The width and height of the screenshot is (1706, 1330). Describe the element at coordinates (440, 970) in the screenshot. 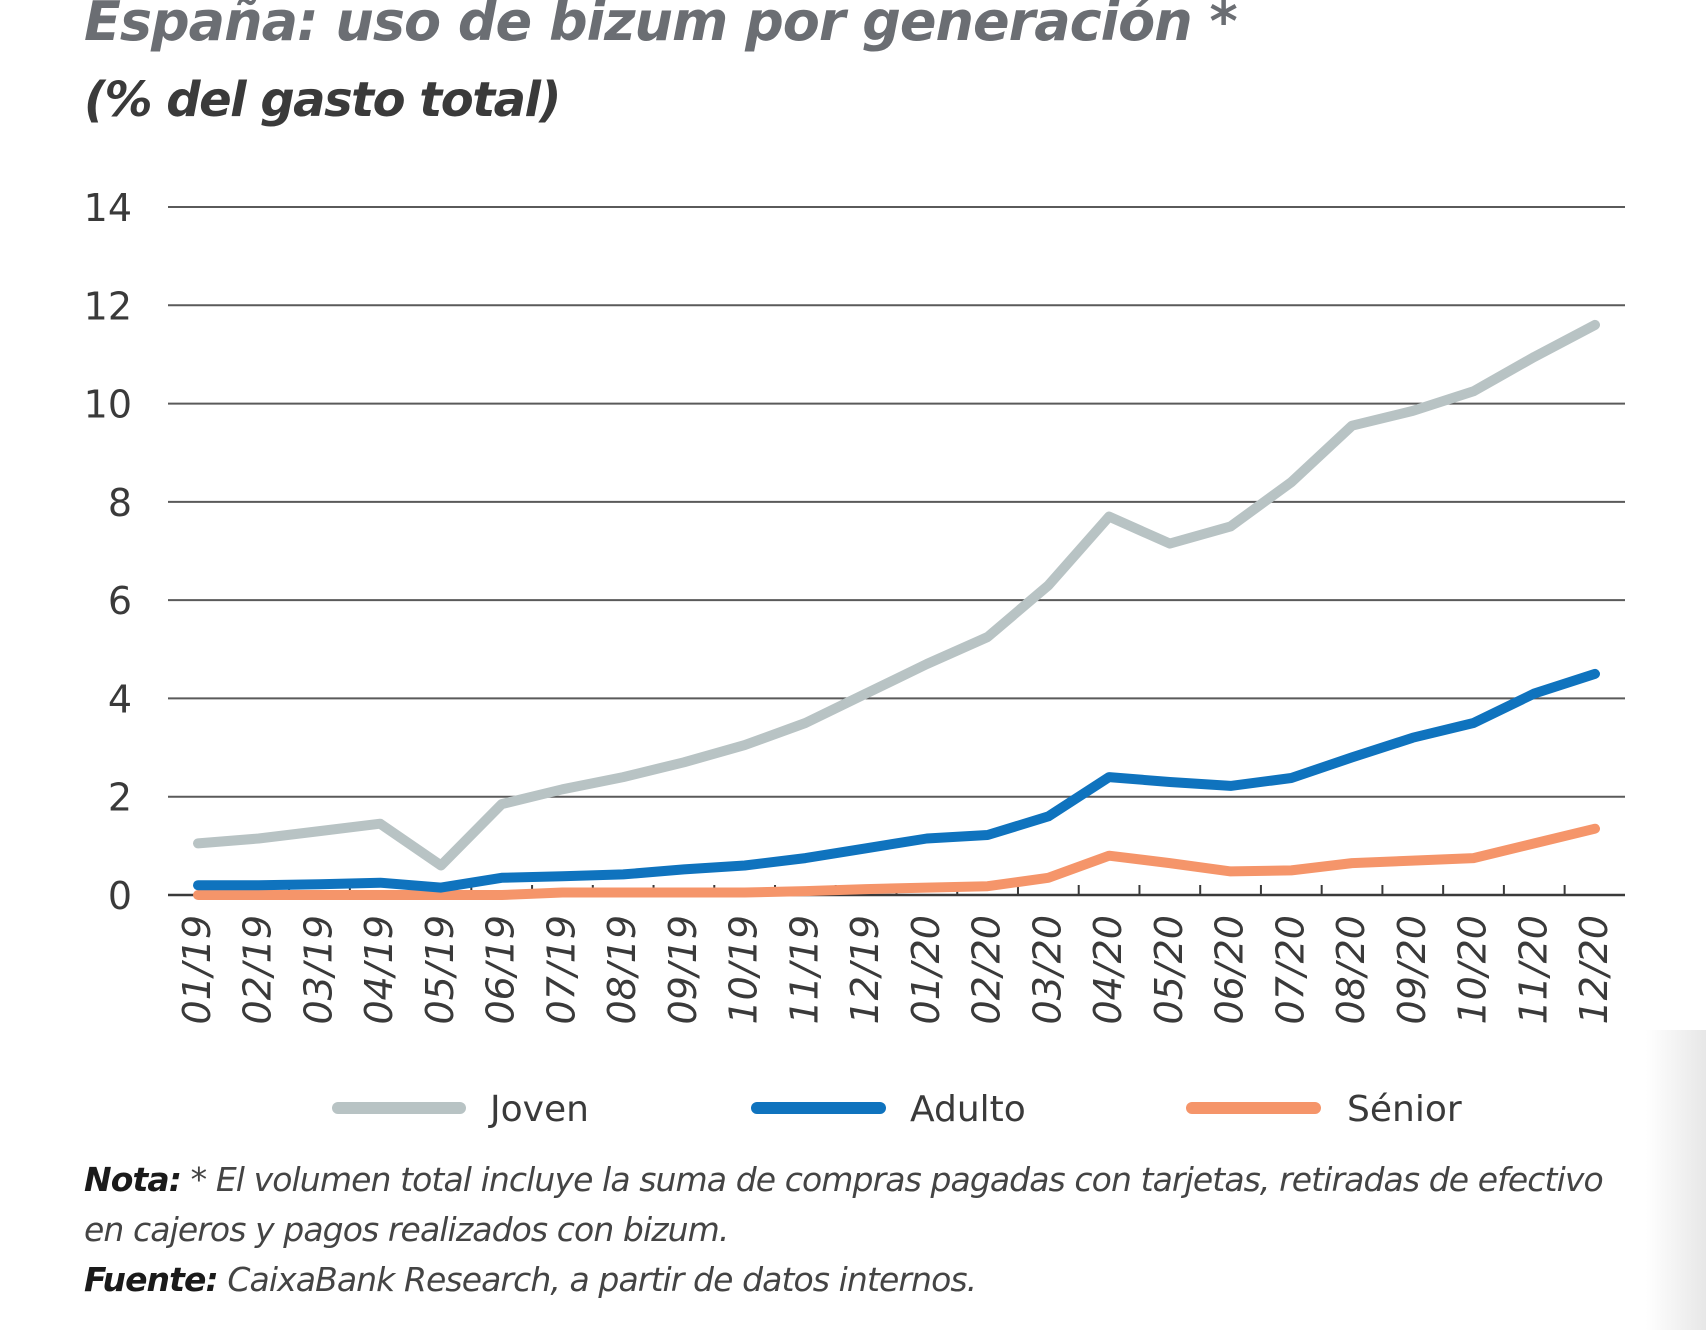

I see `x-tick-label: 05/19` at that location.